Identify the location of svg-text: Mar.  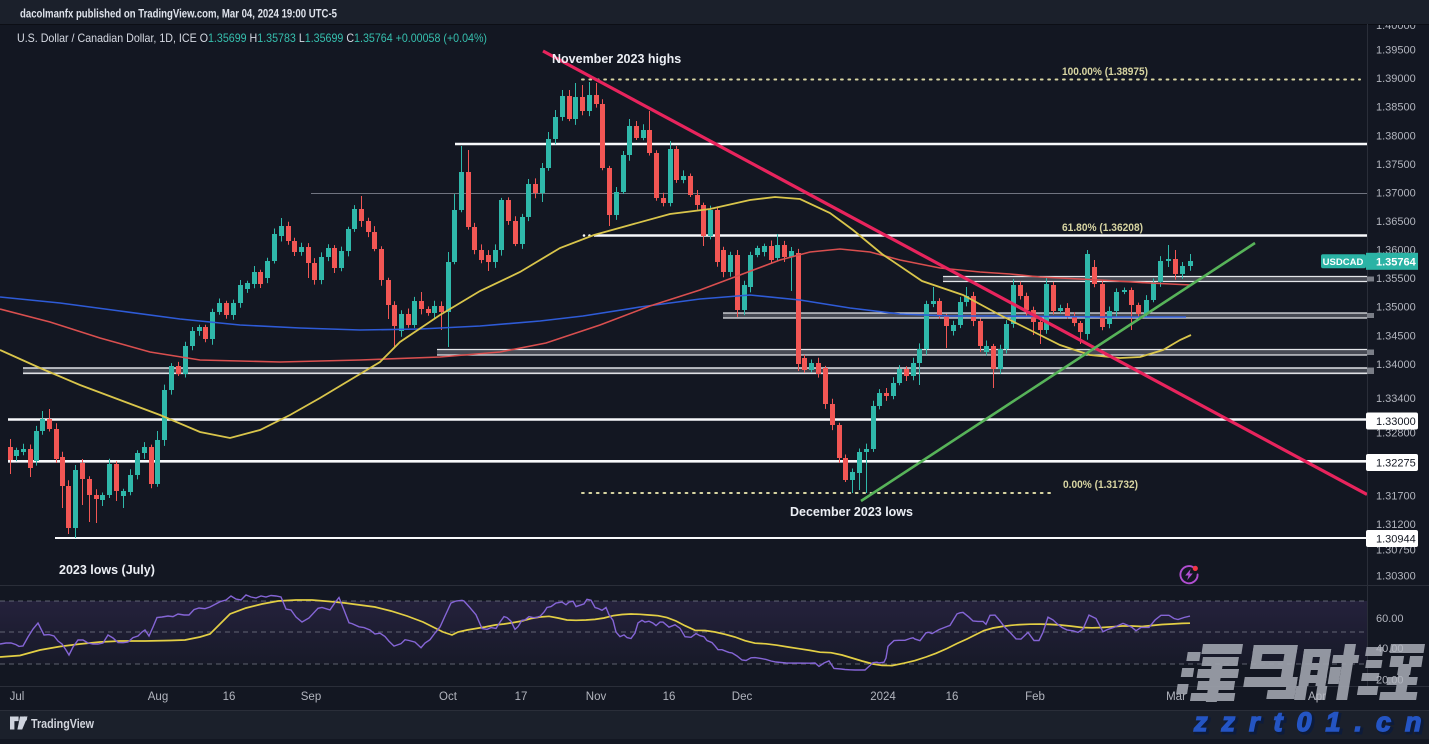
(1176, 697).